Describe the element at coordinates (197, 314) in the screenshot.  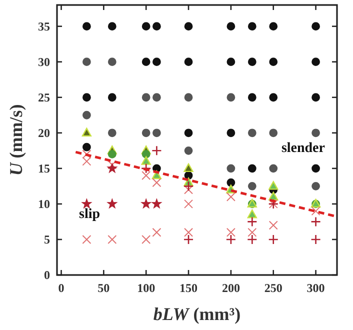
I see `x-axis-title: bLW (mm³)` at that location.